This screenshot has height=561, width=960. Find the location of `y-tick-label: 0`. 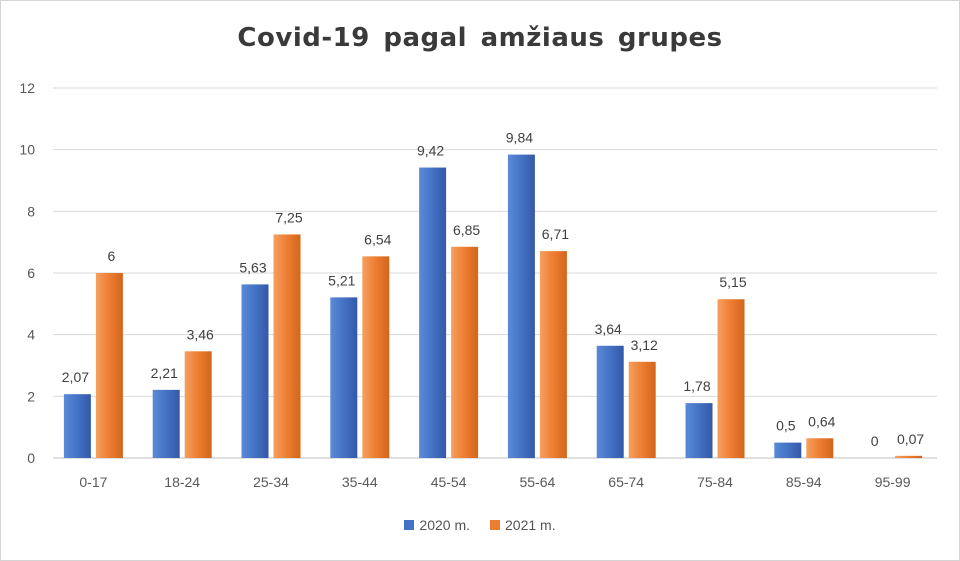

y-tick-label: 0 is located at coordinates (31, 458).